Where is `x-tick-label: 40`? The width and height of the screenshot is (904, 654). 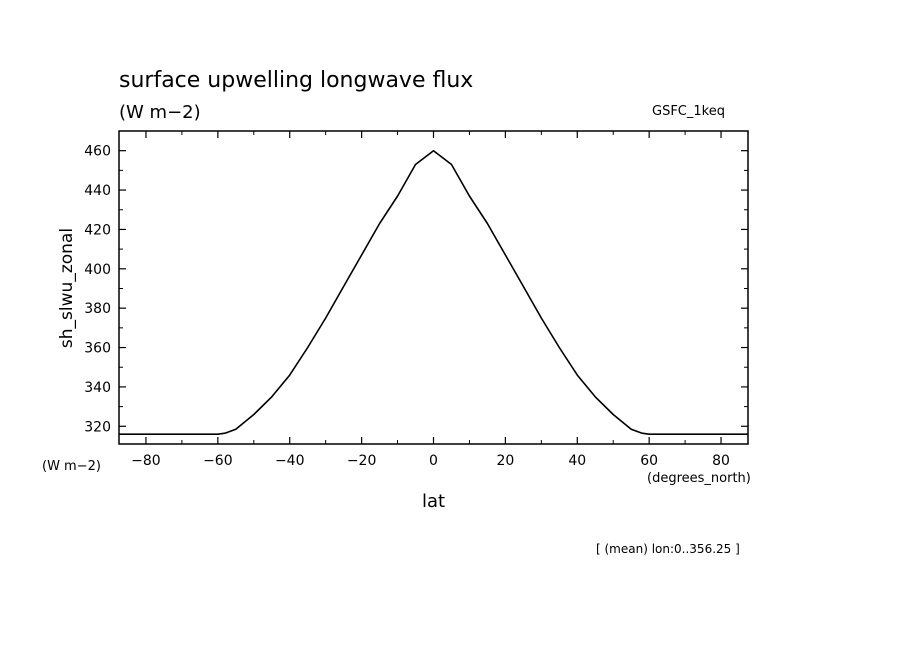 x-tick-label: 40 is located at coordinates (577, 461).